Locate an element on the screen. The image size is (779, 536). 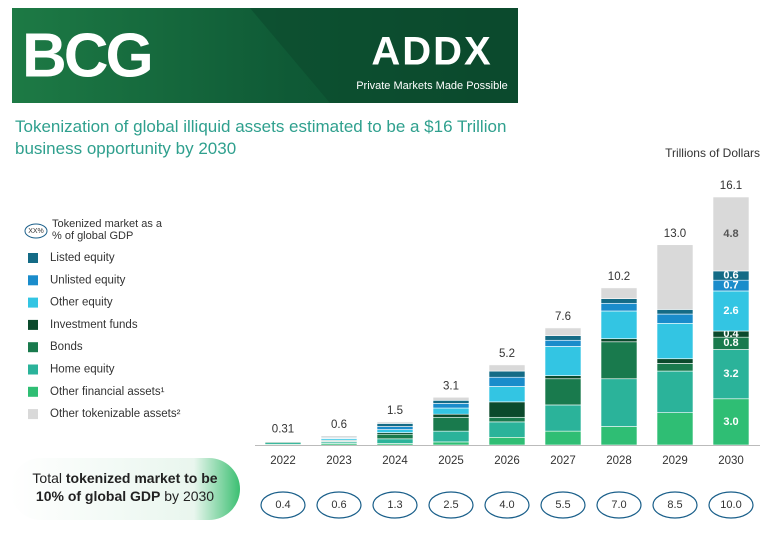
callout-bold: 10% of global GDP is located at coordinates (98, 496).